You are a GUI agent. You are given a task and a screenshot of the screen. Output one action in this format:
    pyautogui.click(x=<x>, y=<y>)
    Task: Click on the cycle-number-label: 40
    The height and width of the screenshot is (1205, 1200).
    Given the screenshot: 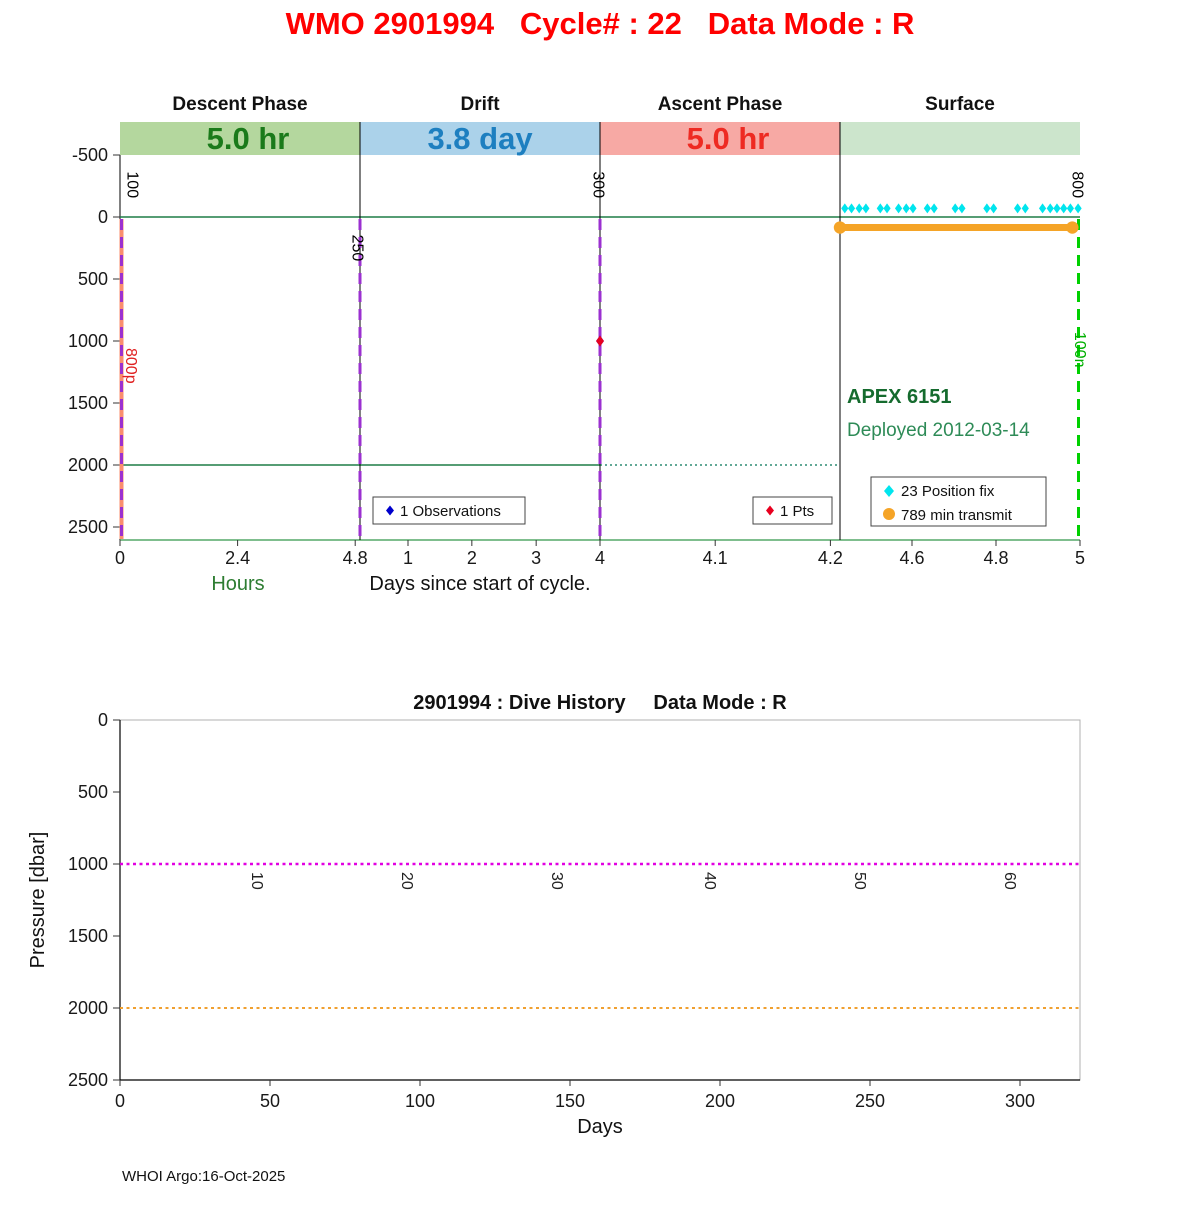 What is the action you would take?
    pyautogui.click(x=709, y=881)
    